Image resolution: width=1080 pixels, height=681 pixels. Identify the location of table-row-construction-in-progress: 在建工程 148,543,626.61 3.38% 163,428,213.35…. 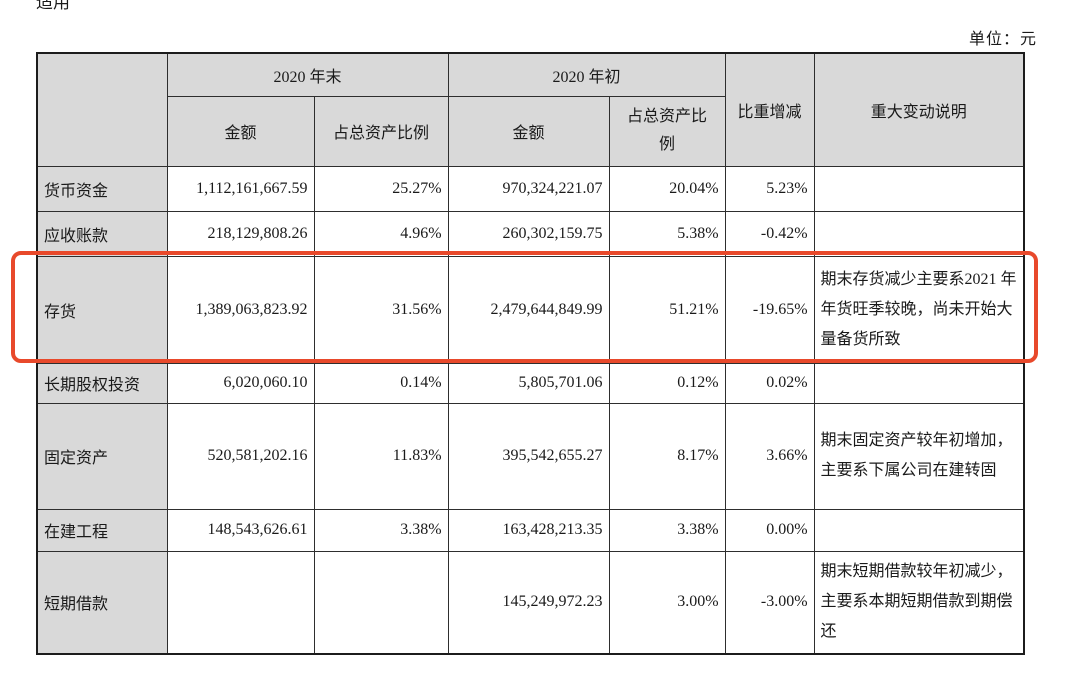
(530, 530).